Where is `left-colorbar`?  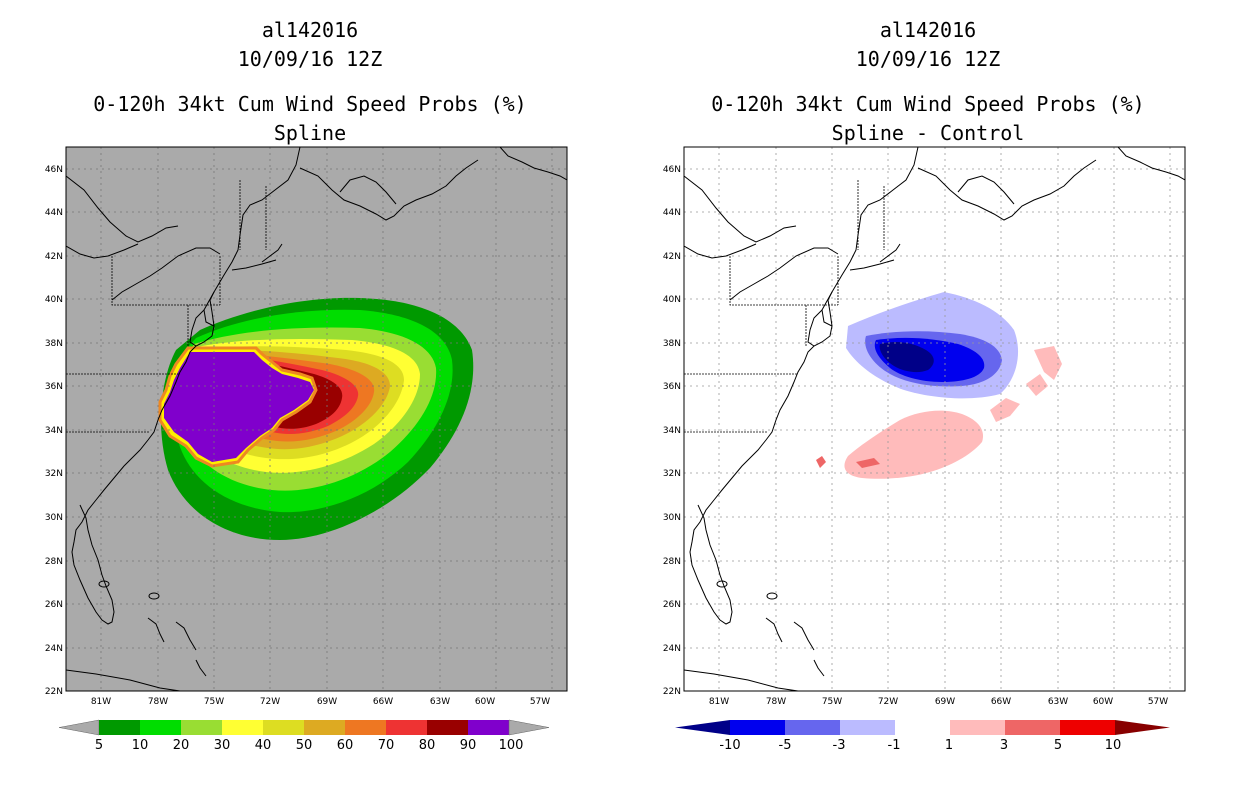 left-colorbar is located at coordinates (304, 727).